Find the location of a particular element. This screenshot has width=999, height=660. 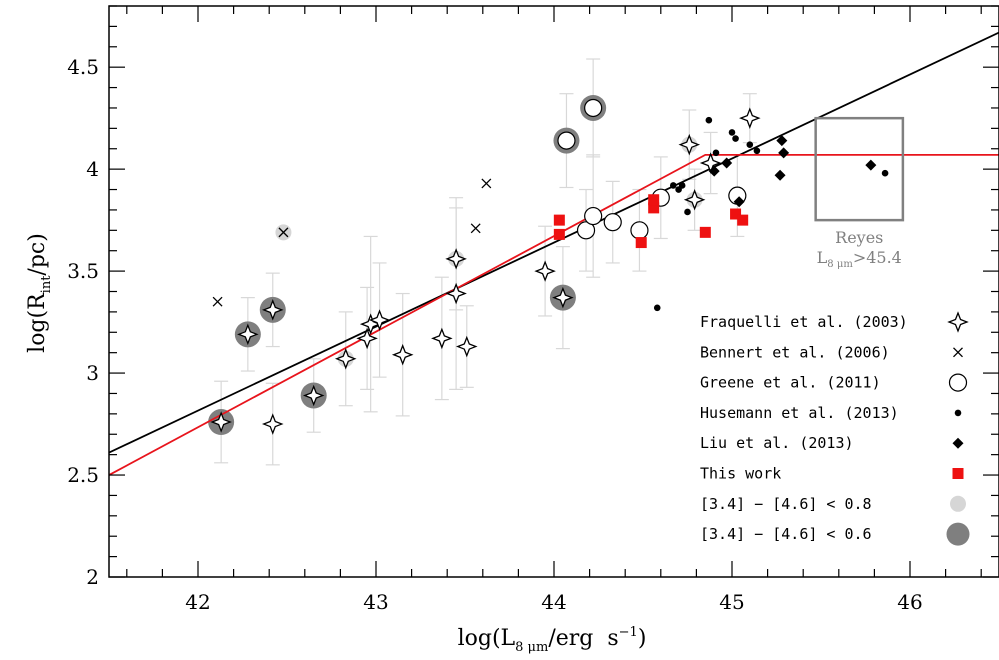

y-tick-label: 3 is located at coordinates (92, 373).